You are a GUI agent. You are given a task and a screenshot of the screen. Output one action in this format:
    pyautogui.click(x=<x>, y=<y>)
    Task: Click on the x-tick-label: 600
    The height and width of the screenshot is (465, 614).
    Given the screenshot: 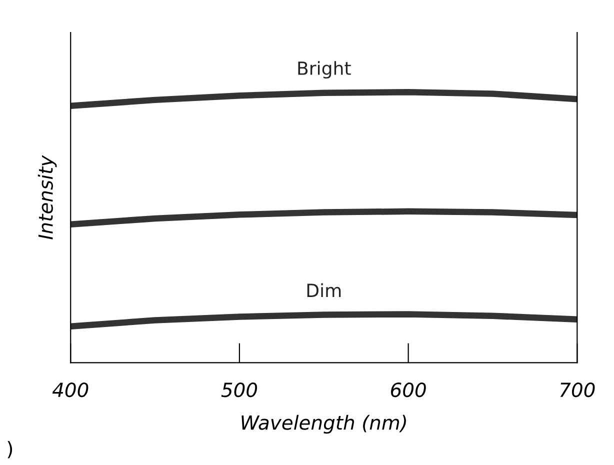 What is the action you would take?
    pyautogui.click(x=408, y=390)
    